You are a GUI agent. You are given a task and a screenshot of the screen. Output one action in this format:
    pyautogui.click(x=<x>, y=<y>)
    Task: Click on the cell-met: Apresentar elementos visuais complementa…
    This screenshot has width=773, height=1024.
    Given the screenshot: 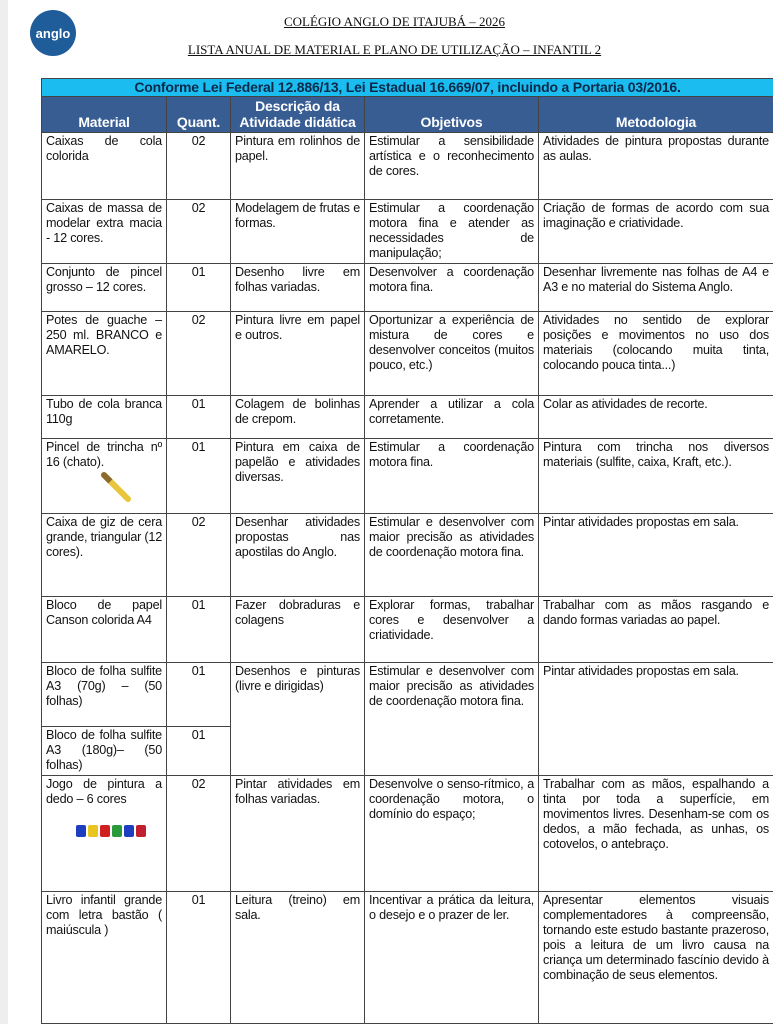 What is the action you would take?
    pyautogui.click(x=655, y=957)
    